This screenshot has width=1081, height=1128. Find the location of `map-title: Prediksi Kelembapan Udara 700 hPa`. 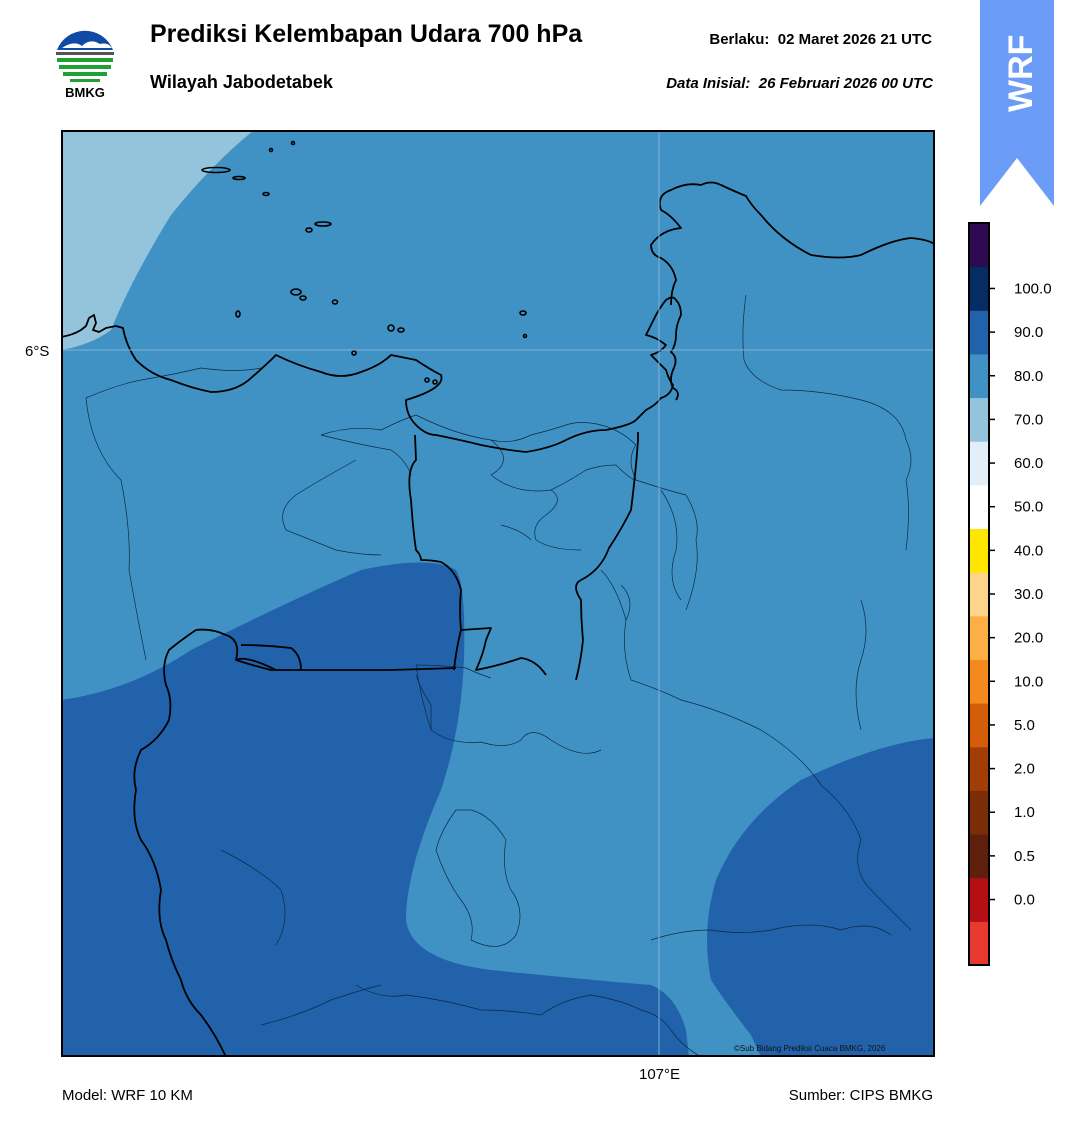

map-title: Prediksi Kelembapan Udara 700 hPa is located at coordinates (366, 34).